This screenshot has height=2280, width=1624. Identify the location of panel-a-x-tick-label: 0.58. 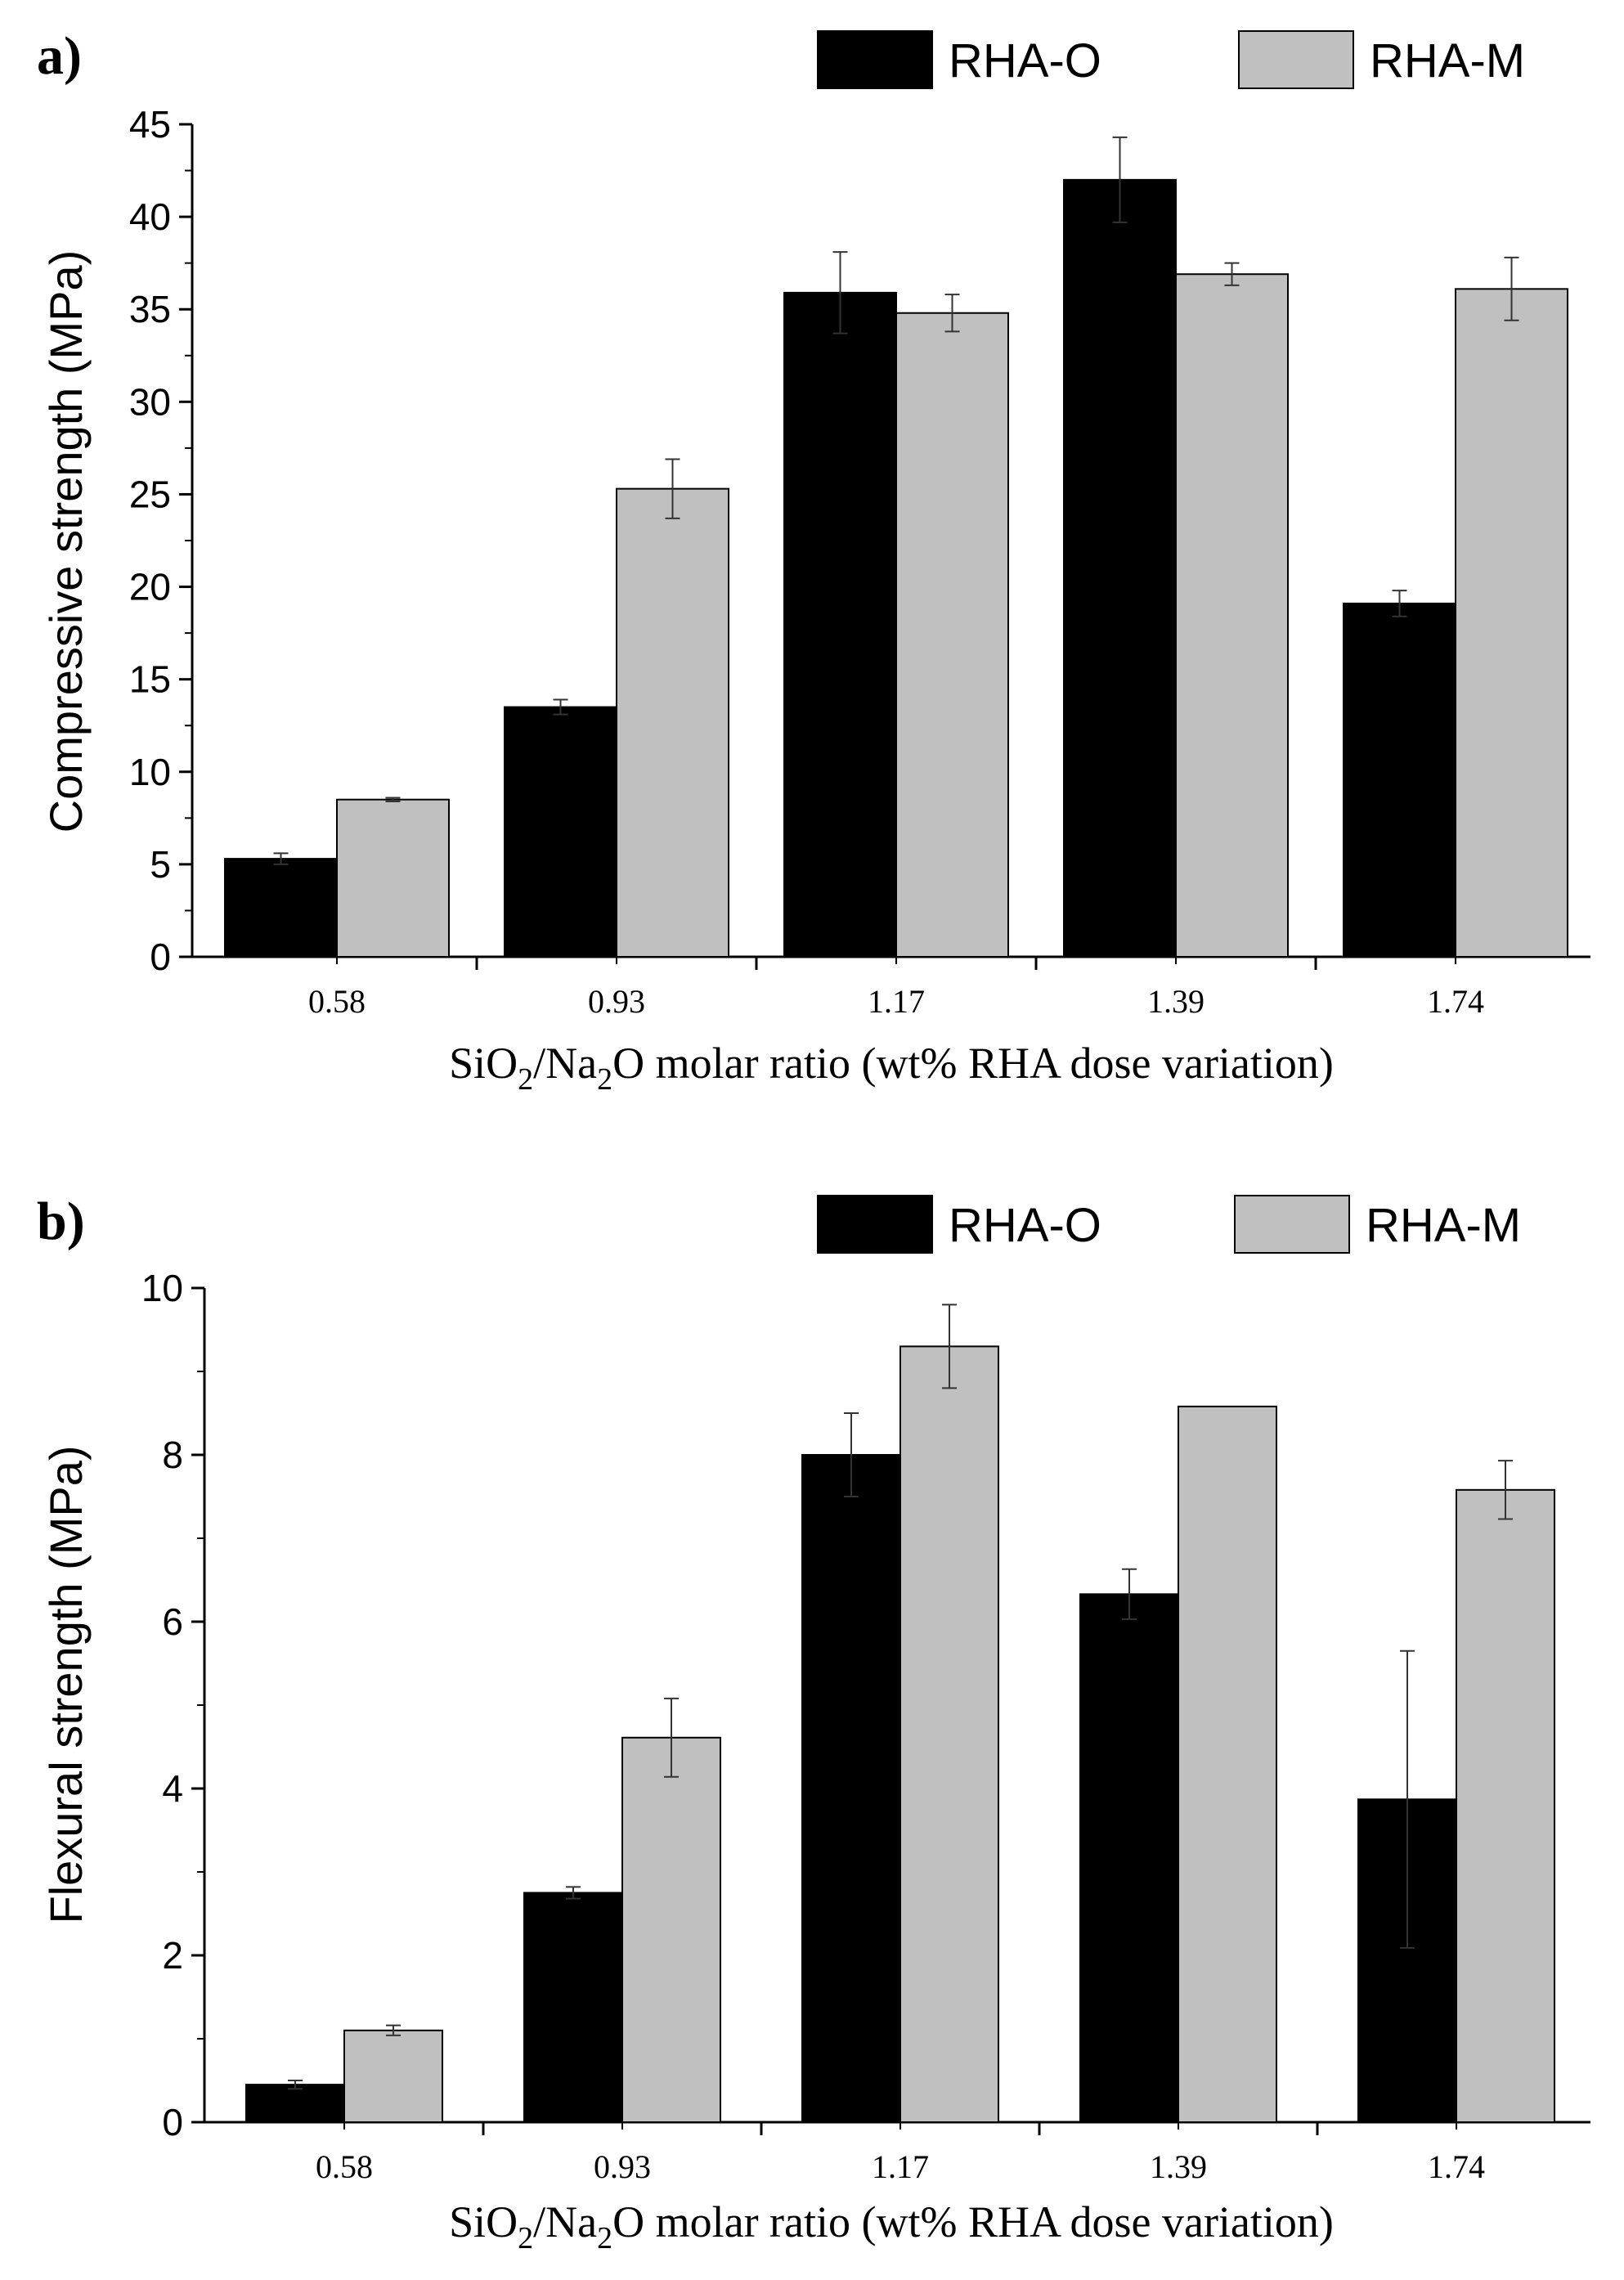
(337, 1001).